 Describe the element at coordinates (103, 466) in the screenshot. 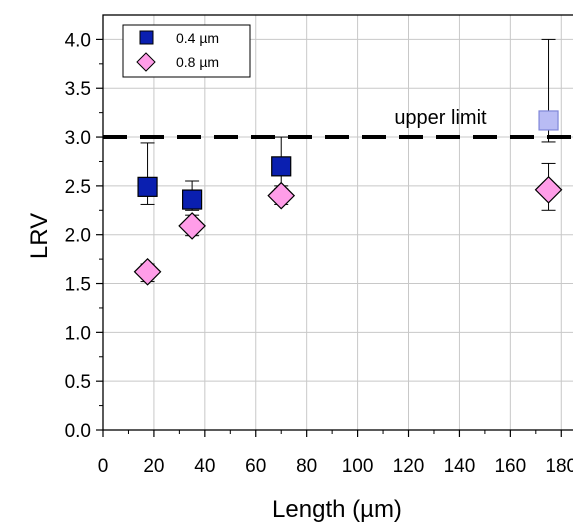

I see `x-tick-label: 0` at that location.